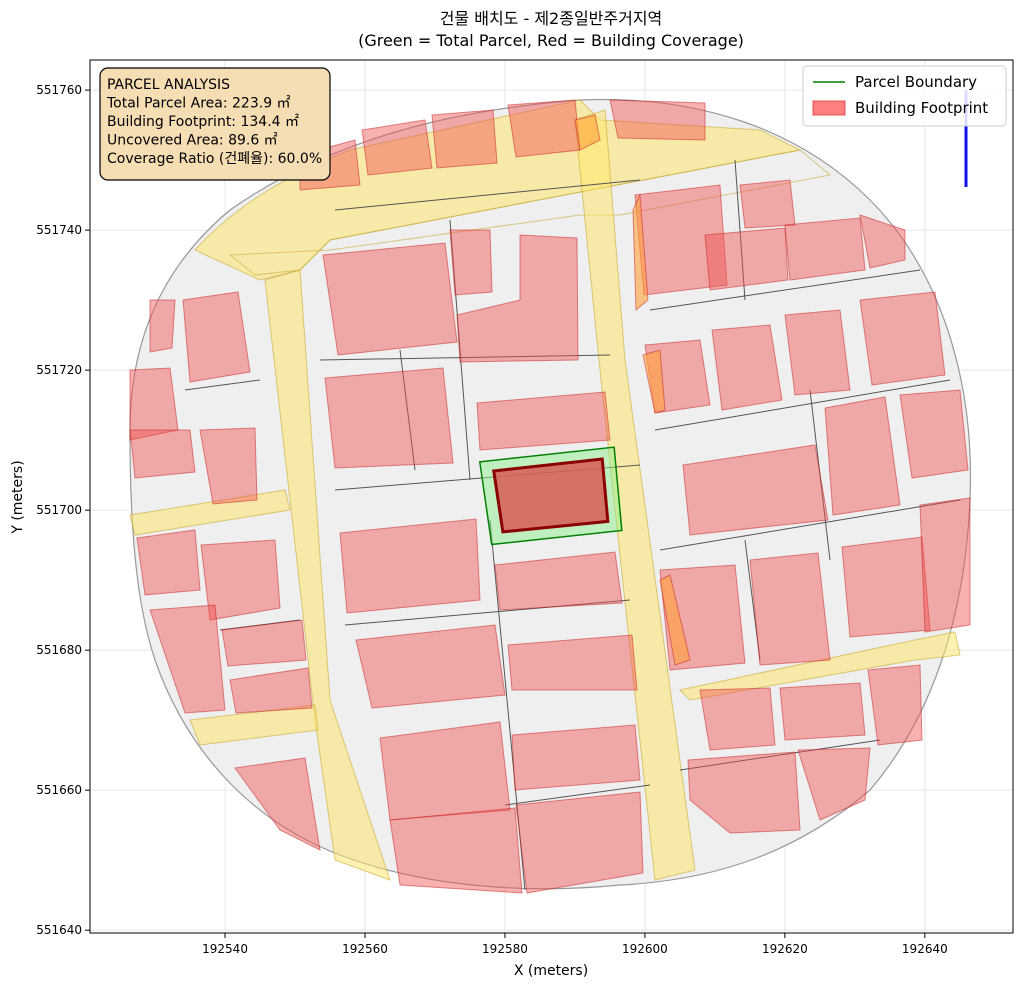  I want to click on chart-title: 건물 배치도 - 제2종일반주거지역, so click(551, 18).